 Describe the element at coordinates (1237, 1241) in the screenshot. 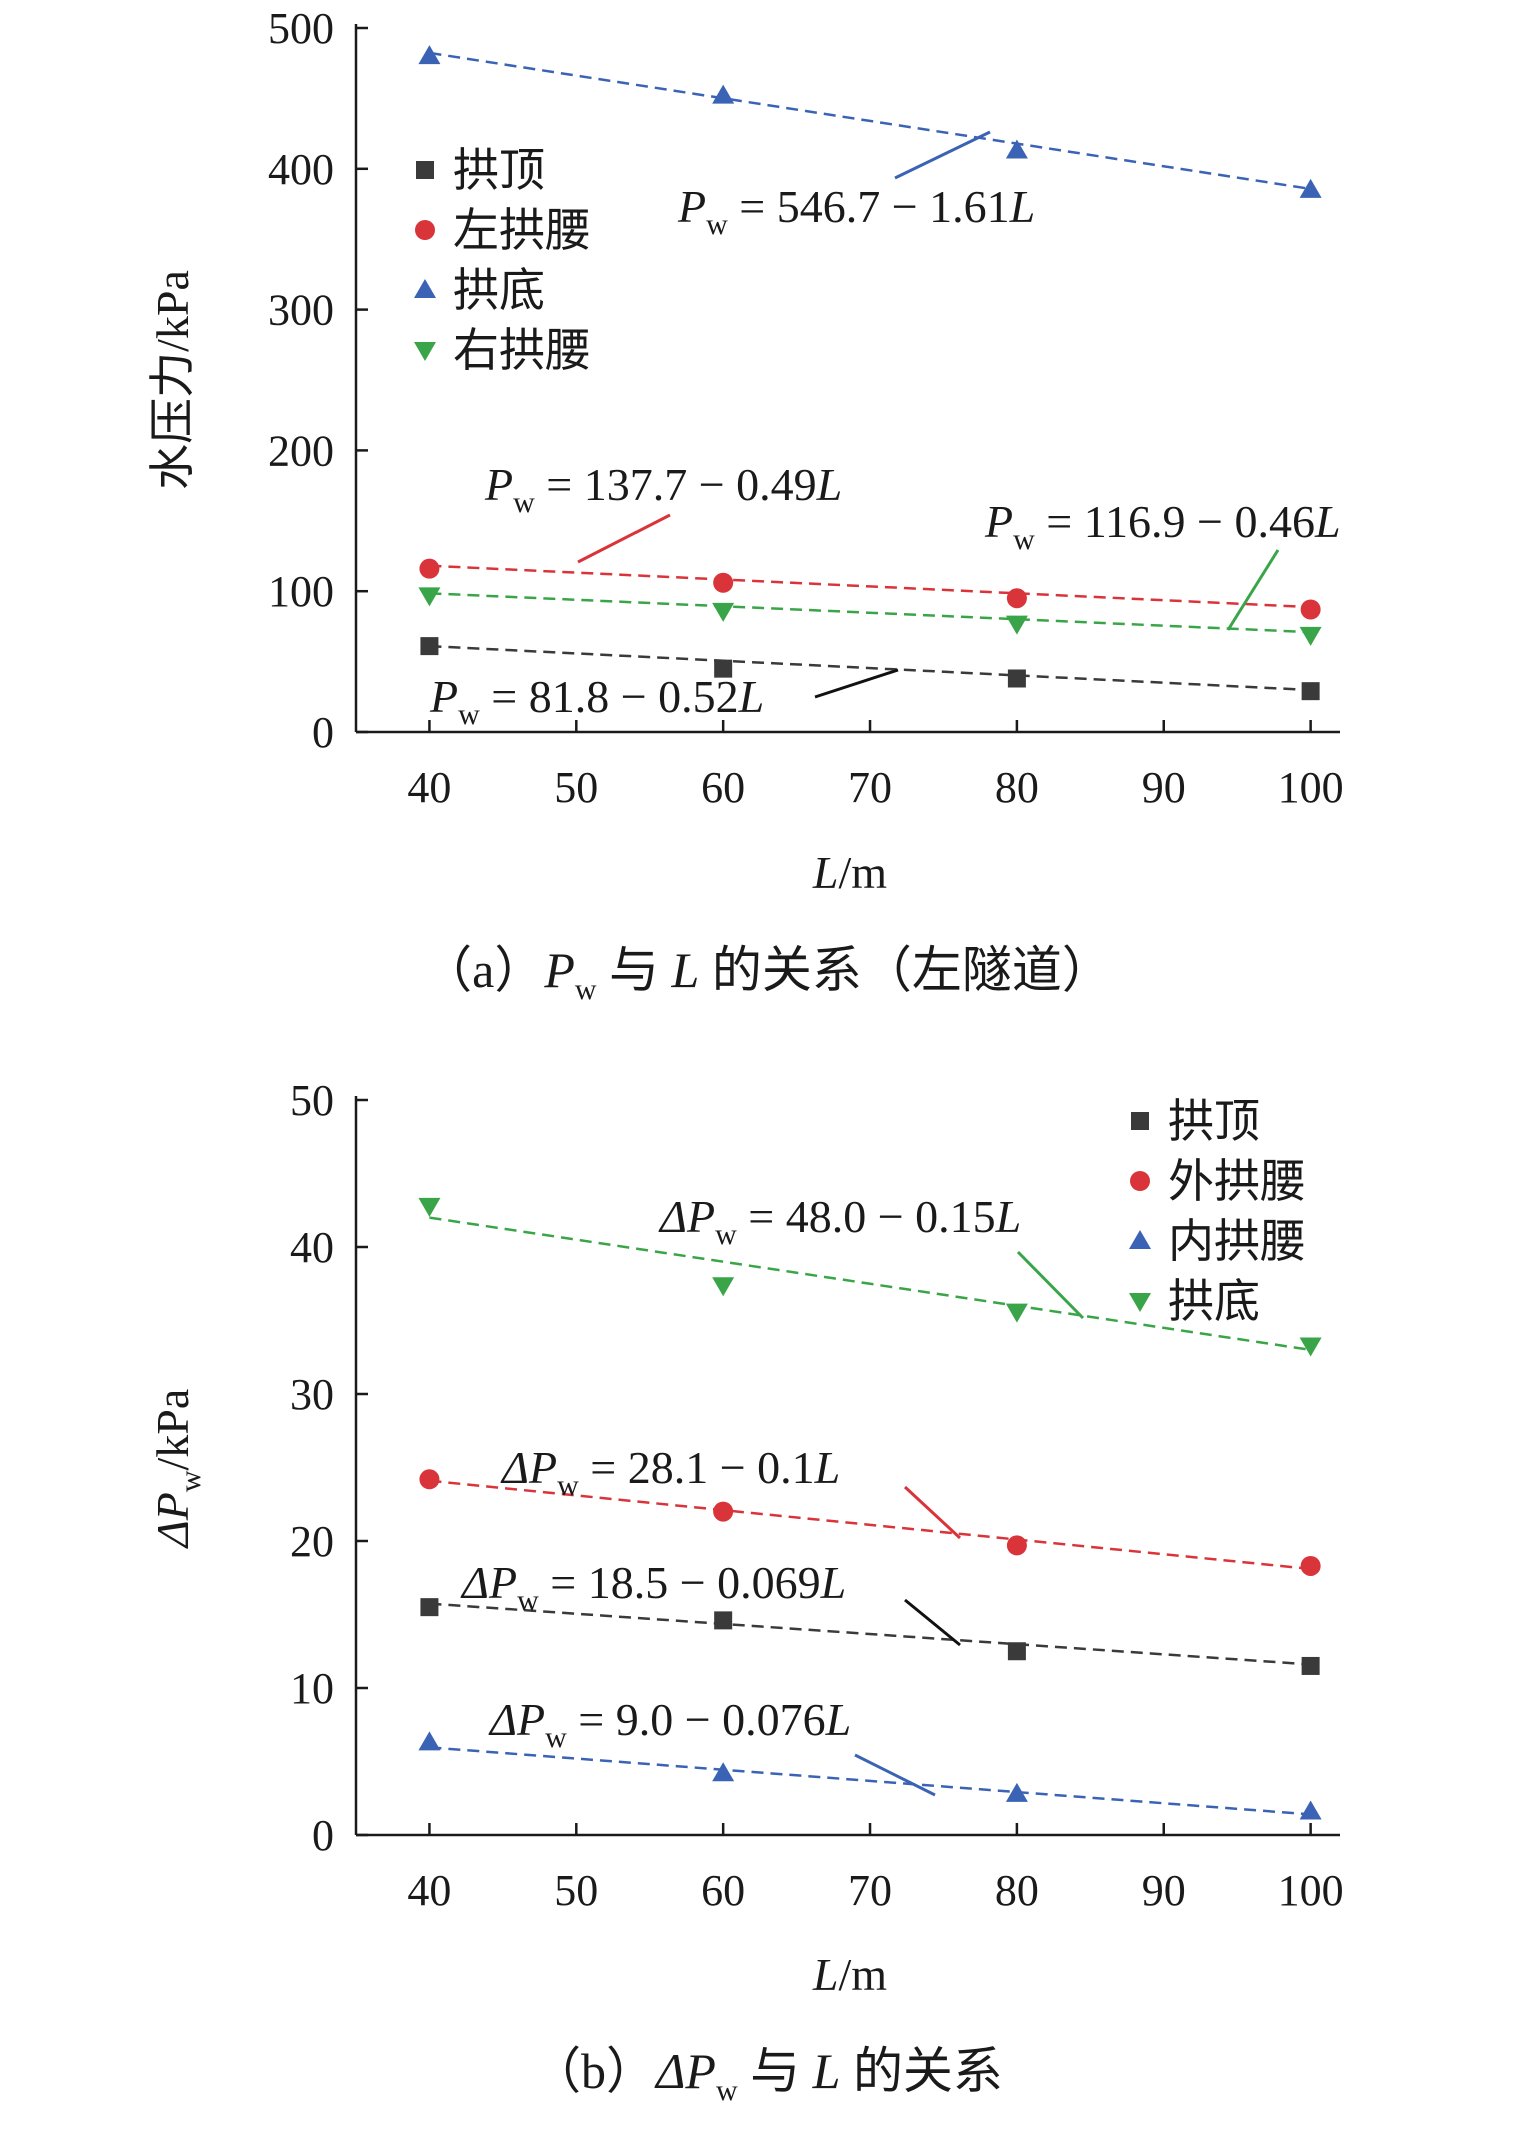

I see `chart-b-legend-label-2: 内拱腰` at that location.